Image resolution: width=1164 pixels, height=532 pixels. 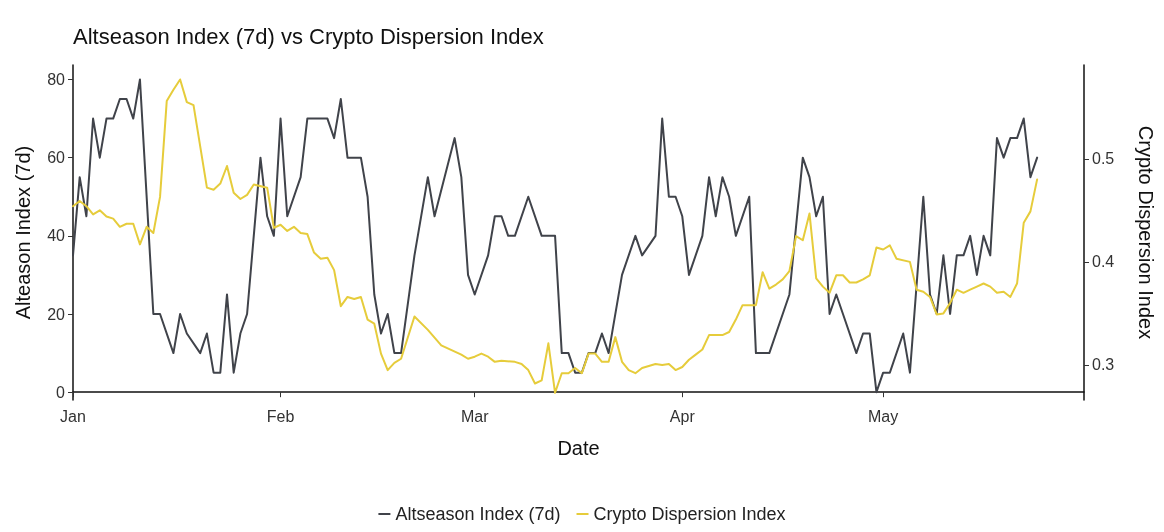 What do you see at coordinates (883, 416) in the screenshot?
I see `x-tick-label: May` at bounding box center [883, 416].